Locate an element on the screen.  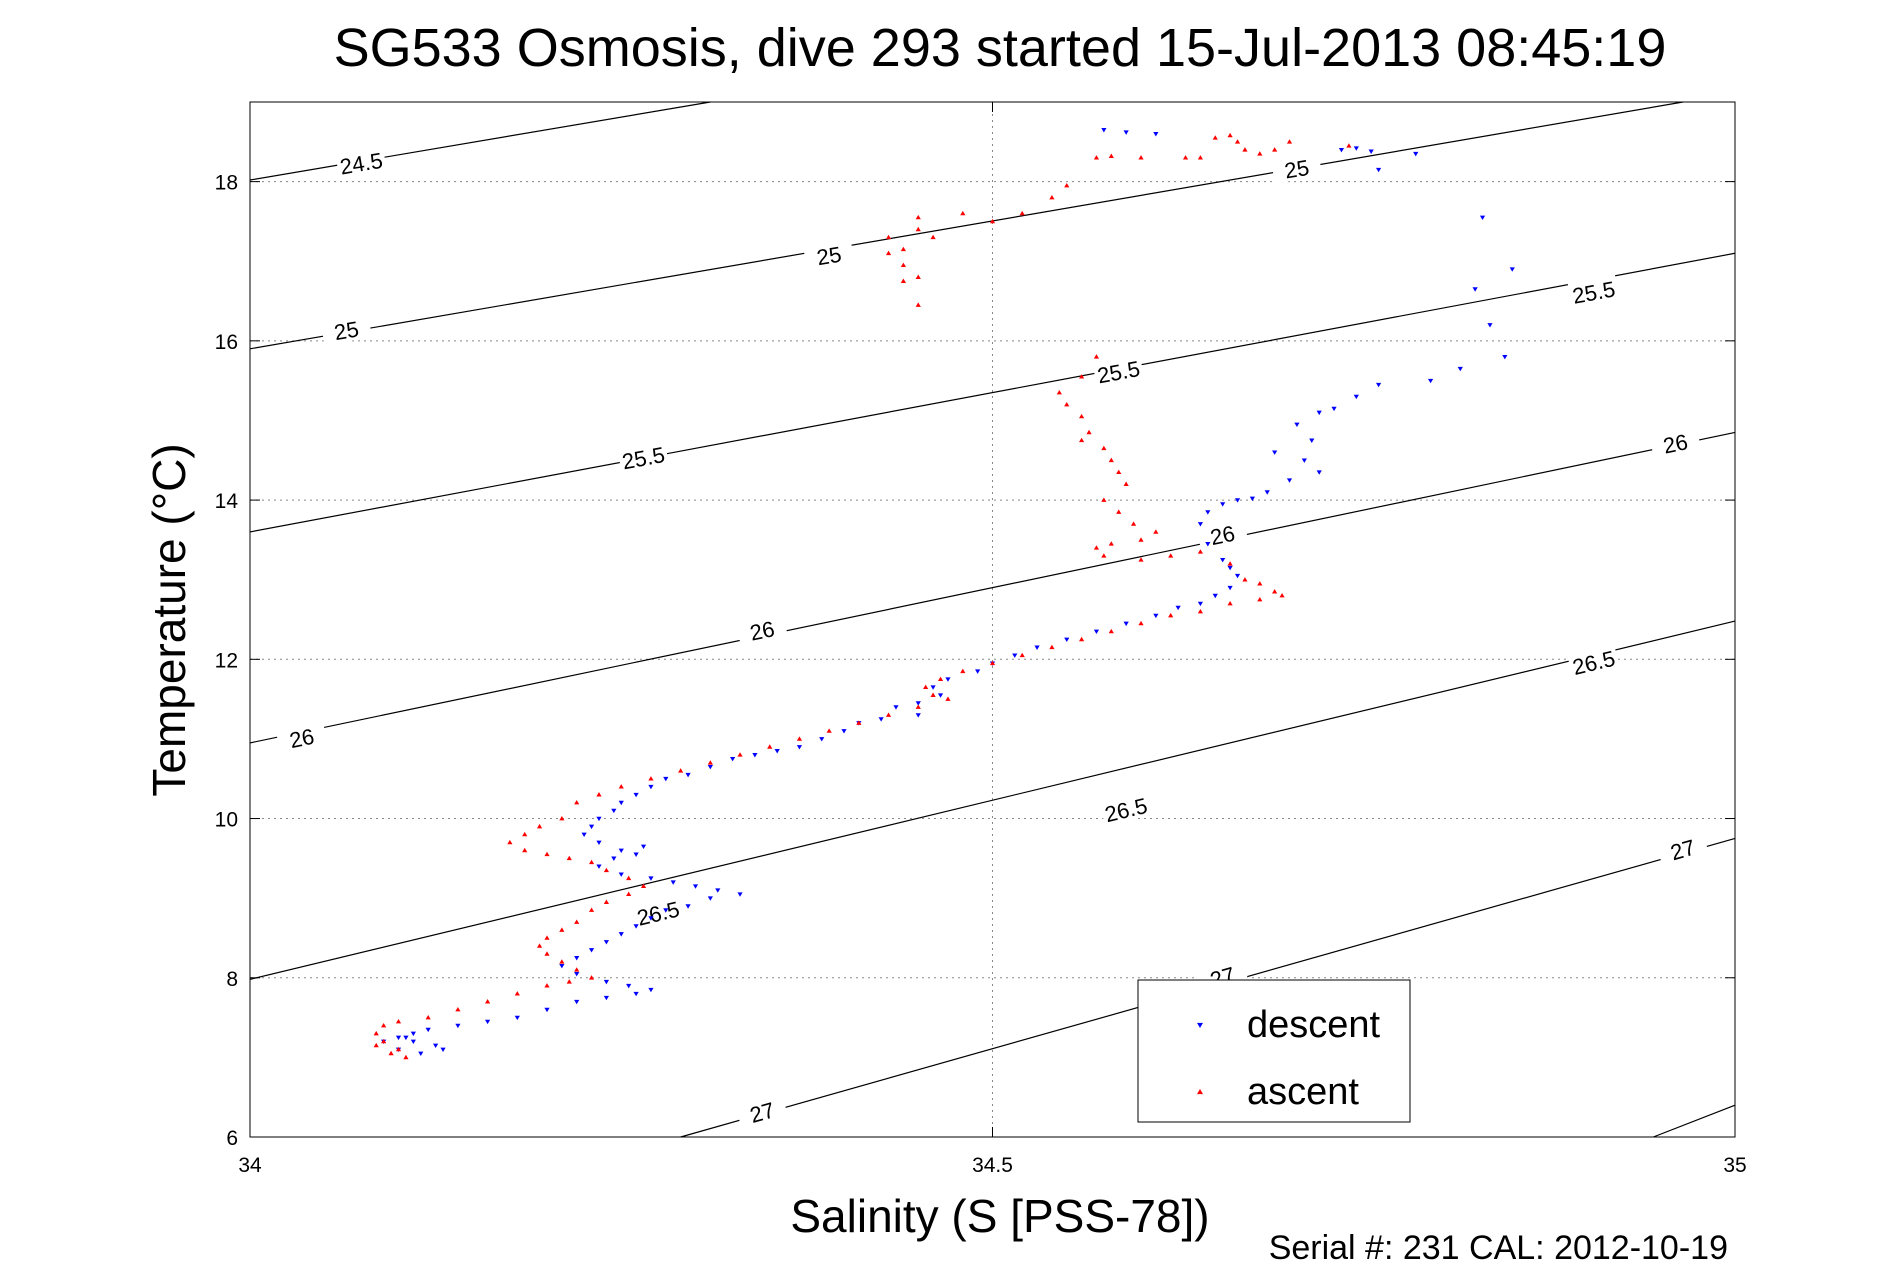
y-tick-label-6: 18 is located at coordinates (226, 183).